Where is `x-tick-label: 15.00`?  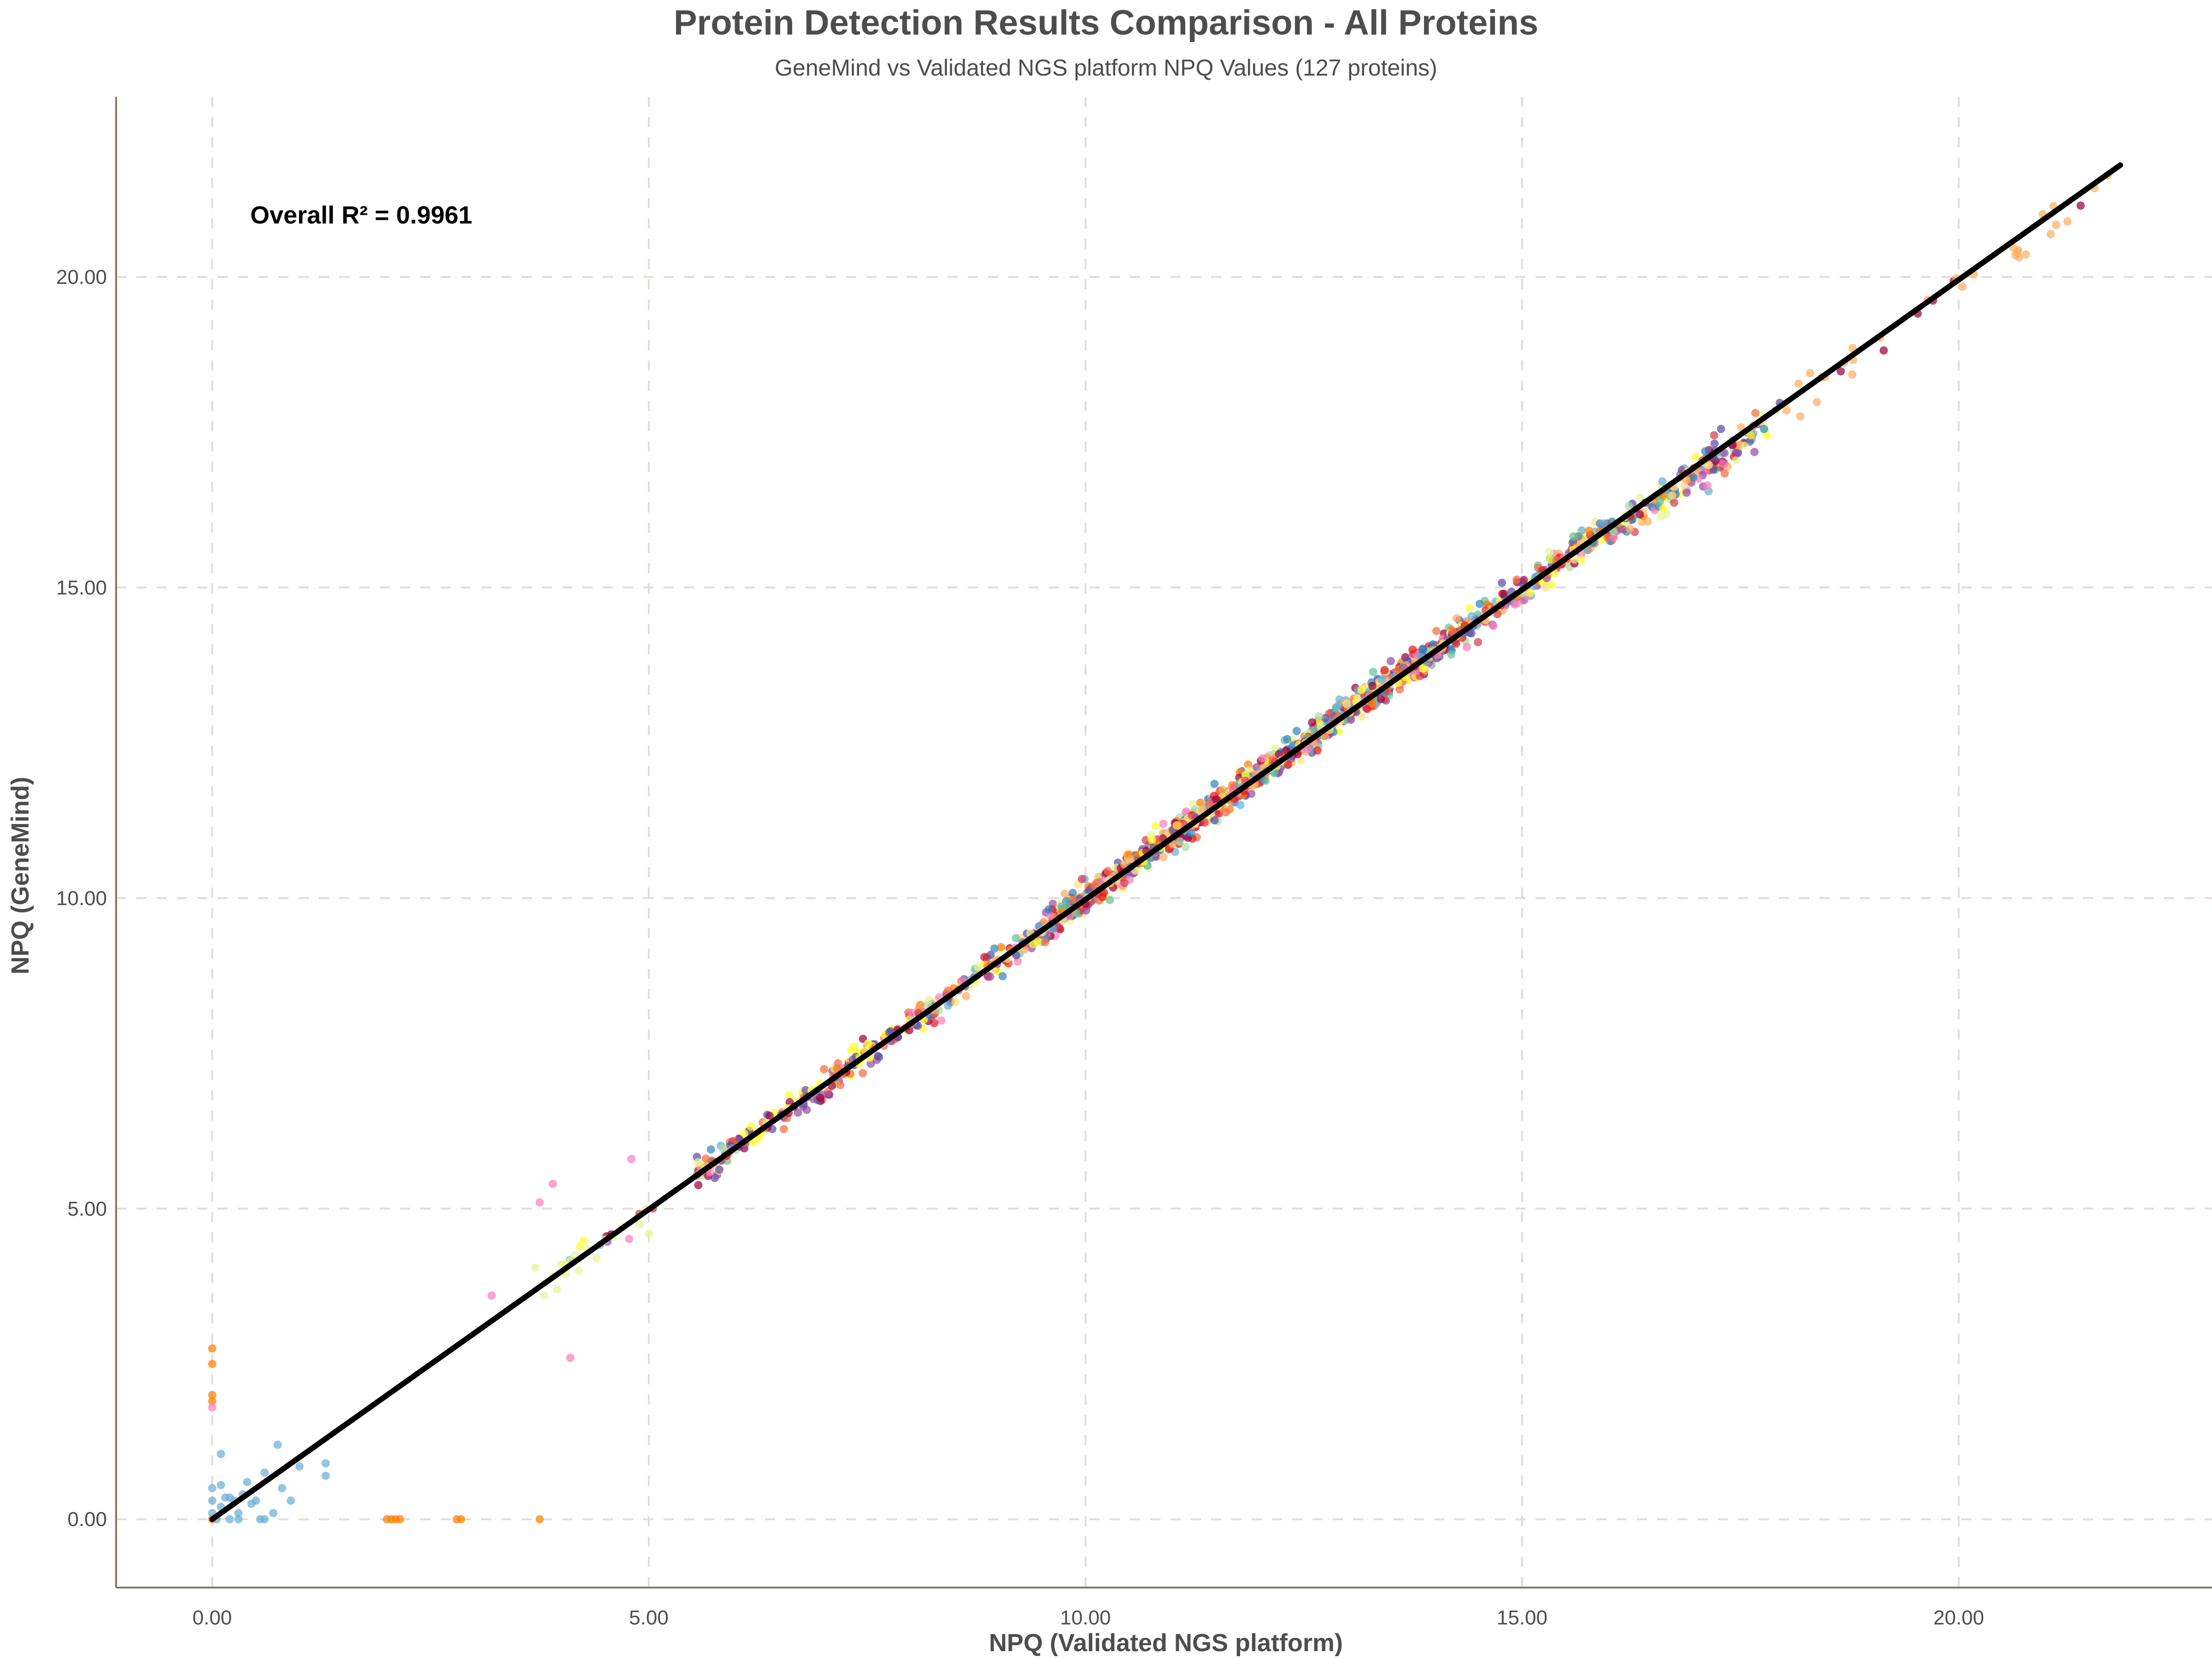 x-tick-label: 15.00 is located at coordinates (1522, 1617).